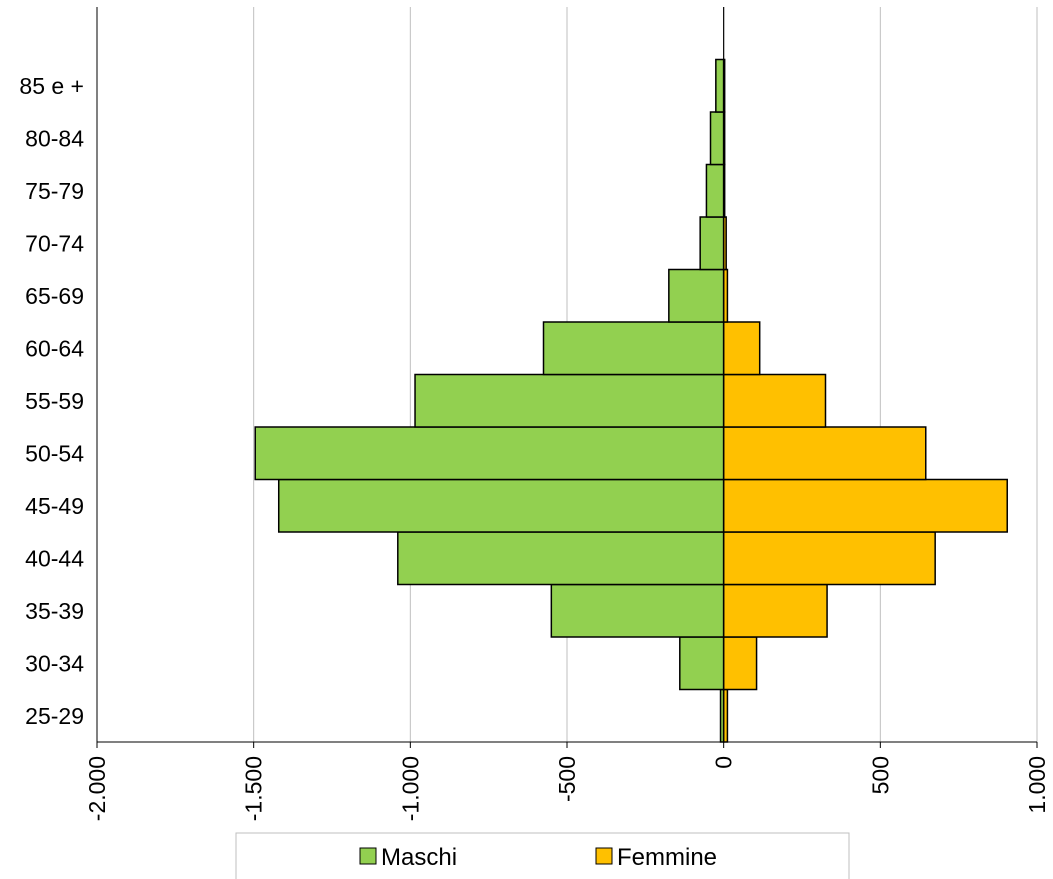  I want to click on x-tick-label: 1.000, so click(1037, 785).